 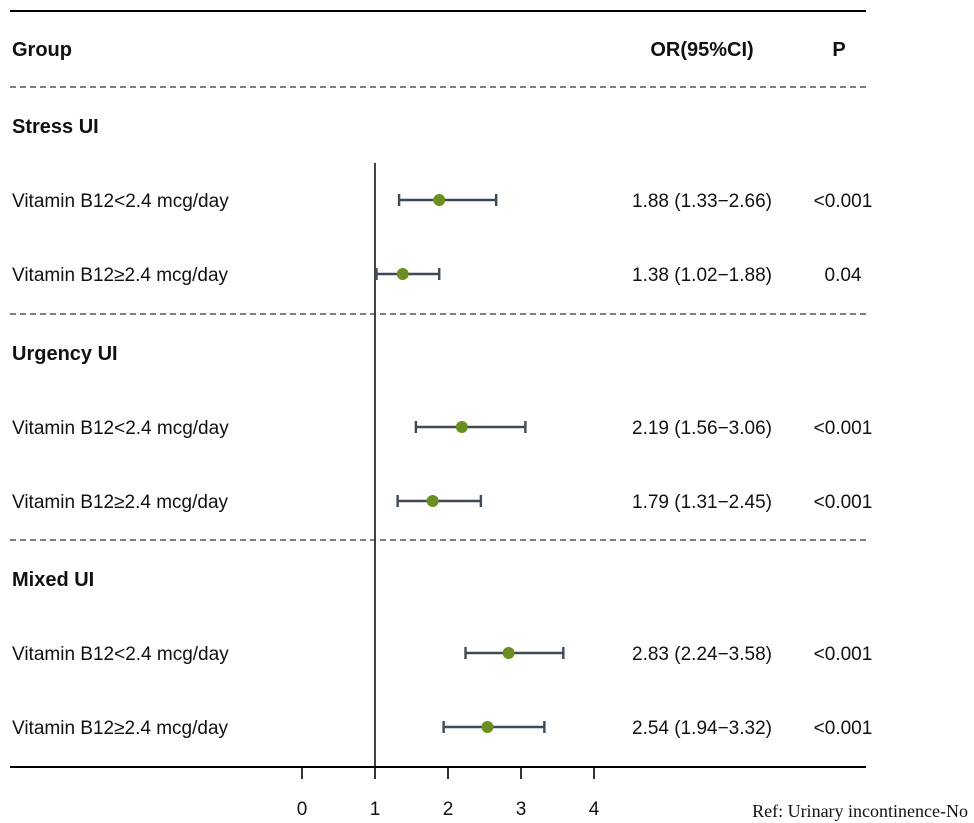 I want to click on or-ci-text: 2.54 (1.94−3.32), so click(x=702, y=728).